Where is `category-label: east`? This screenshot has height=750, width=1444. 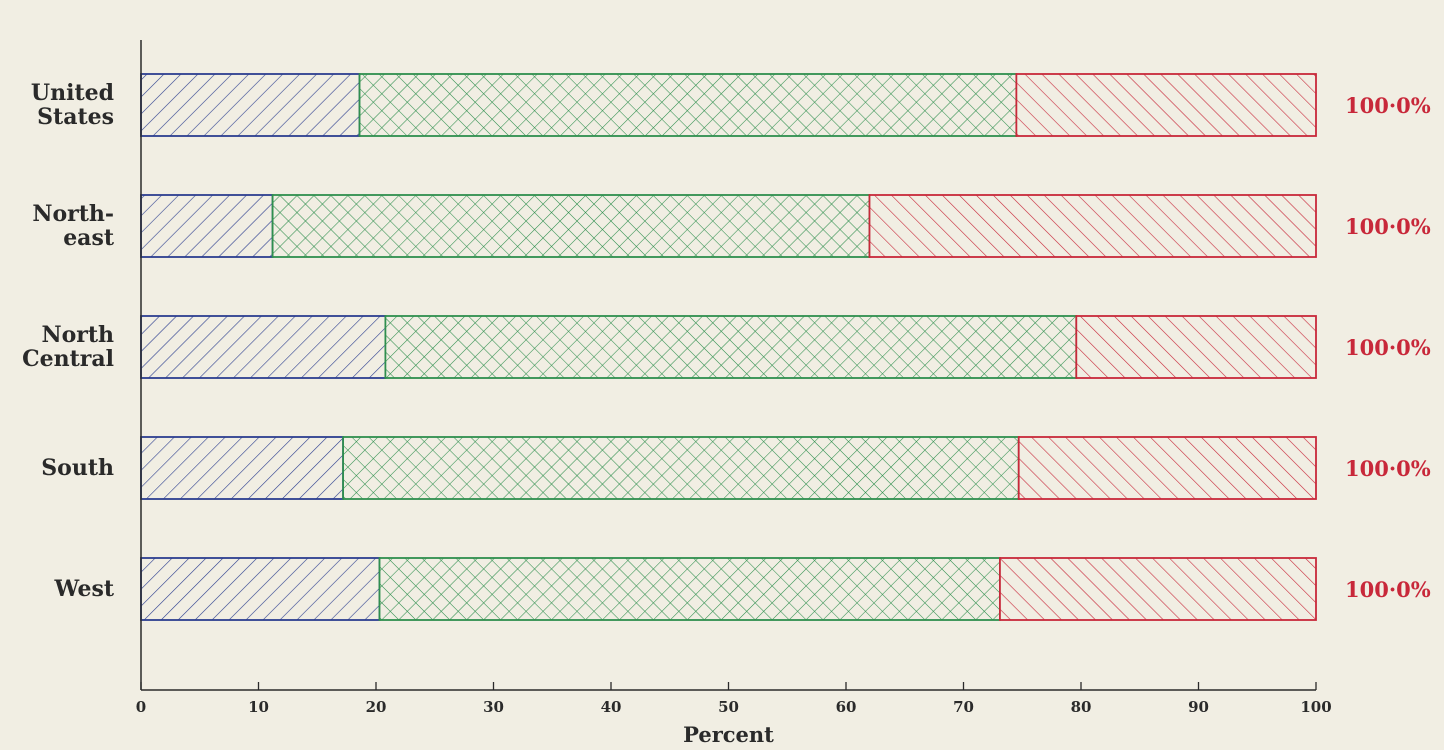 category-label: east is located at coordinates (89, 238).